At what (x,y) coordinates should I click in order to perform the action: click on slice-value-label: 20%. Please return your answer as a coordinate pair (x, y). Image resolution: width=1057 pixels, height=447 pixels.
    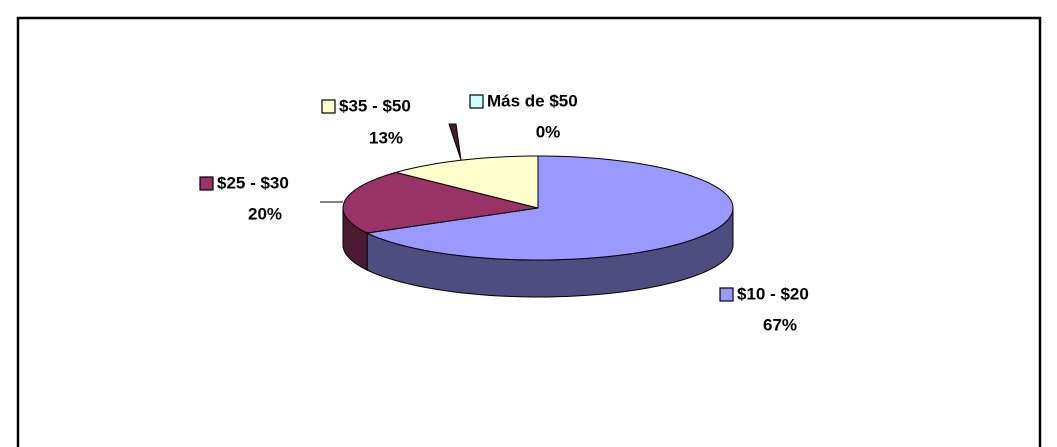
    Looking at the image, I should click on (265, 213).